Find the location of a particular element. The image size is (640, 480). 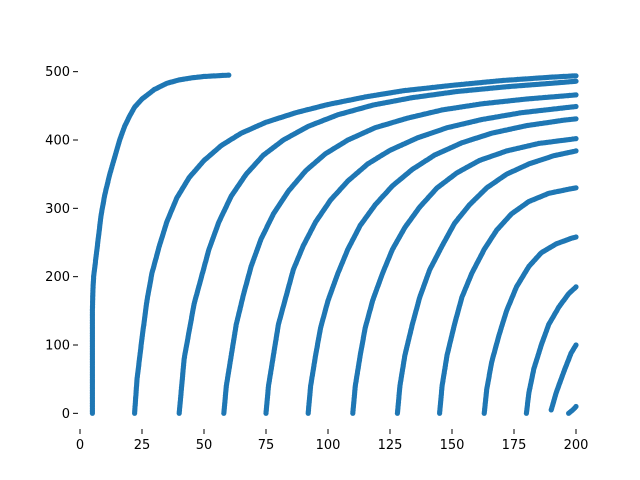

y-tick-label: 100 is located at coordinates (57, 346).